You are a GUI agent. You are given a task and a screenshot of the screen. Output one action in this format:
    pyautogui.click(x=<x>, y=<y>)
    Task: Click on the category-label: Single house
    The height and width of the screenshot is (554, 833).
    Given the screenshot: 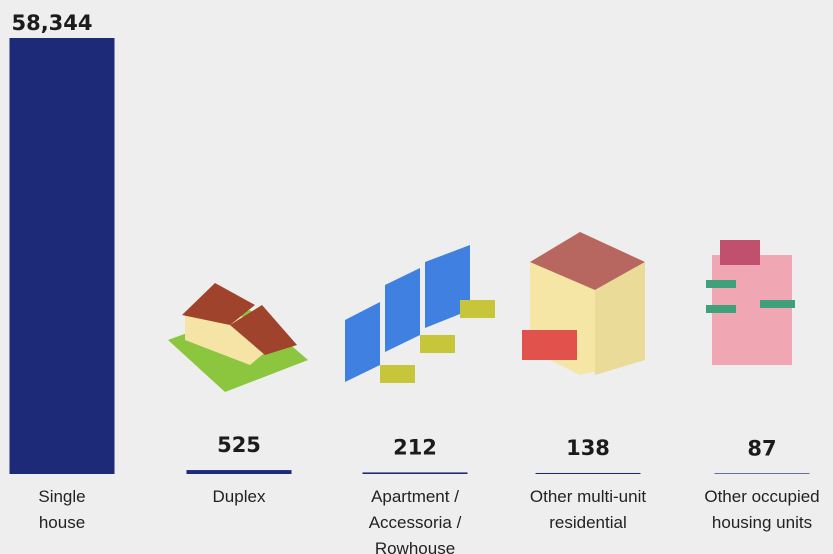 What is the action you would take?
    pyautogui.click(x=62, y=509)
    